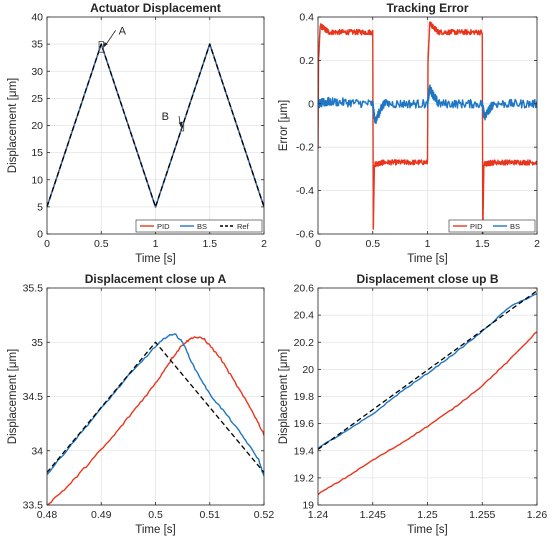 This screenshot has height=541, width=550. Describe the element at coordinates (304, 424) in the screenshot. I see `y-tick-label: 19.6` at that location.